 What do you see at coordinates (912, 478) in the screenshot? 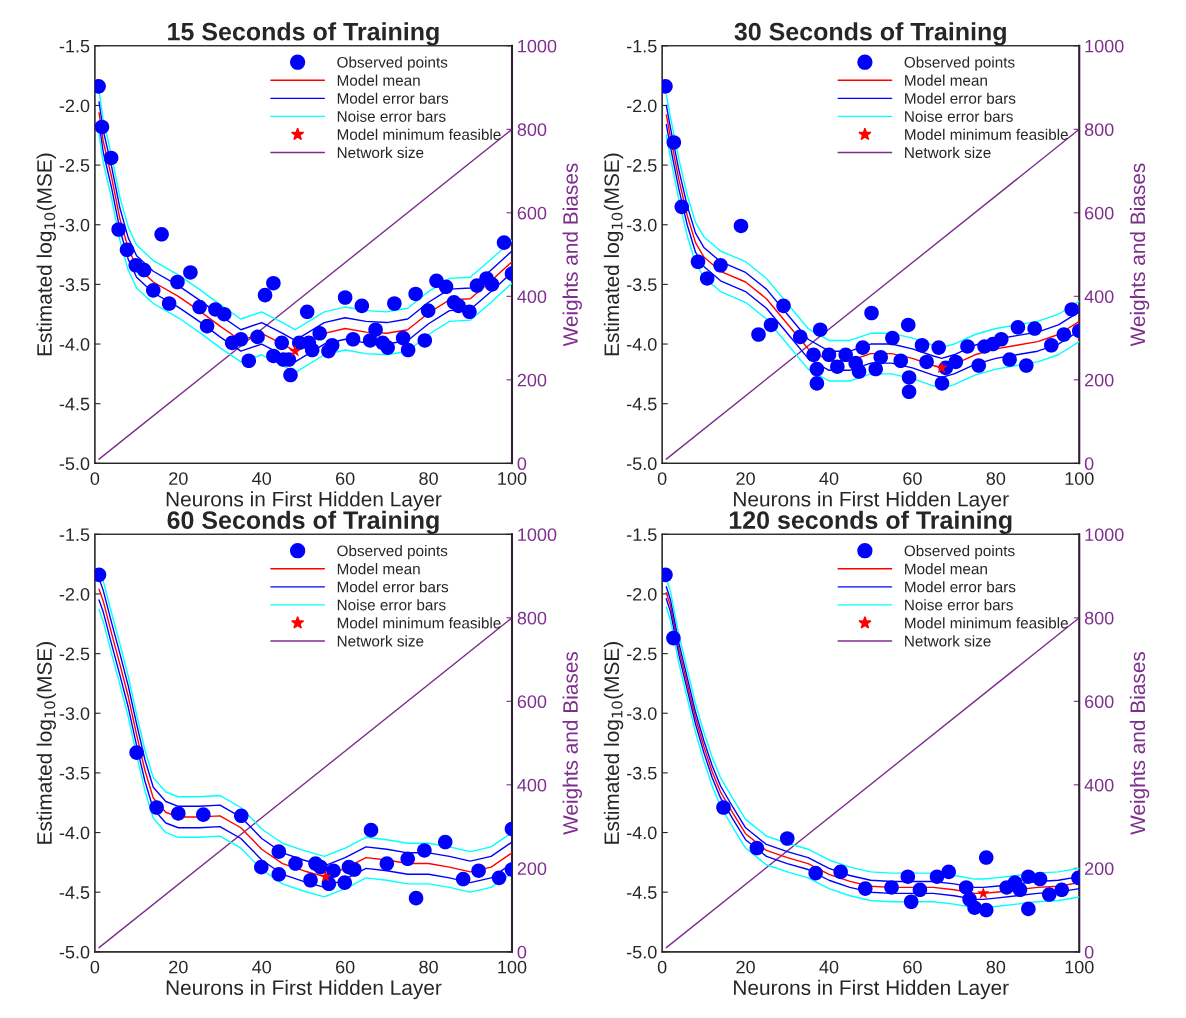
I see `x-tick-label: 60` at bounding box center [912, 478].